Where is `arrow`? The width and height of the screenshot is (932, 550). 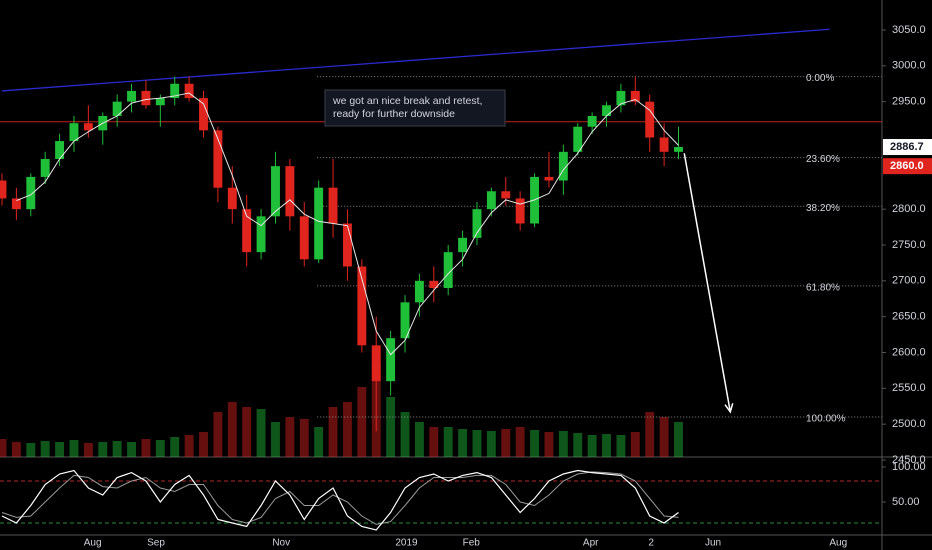 arrow is located at coordinates (707, 283).